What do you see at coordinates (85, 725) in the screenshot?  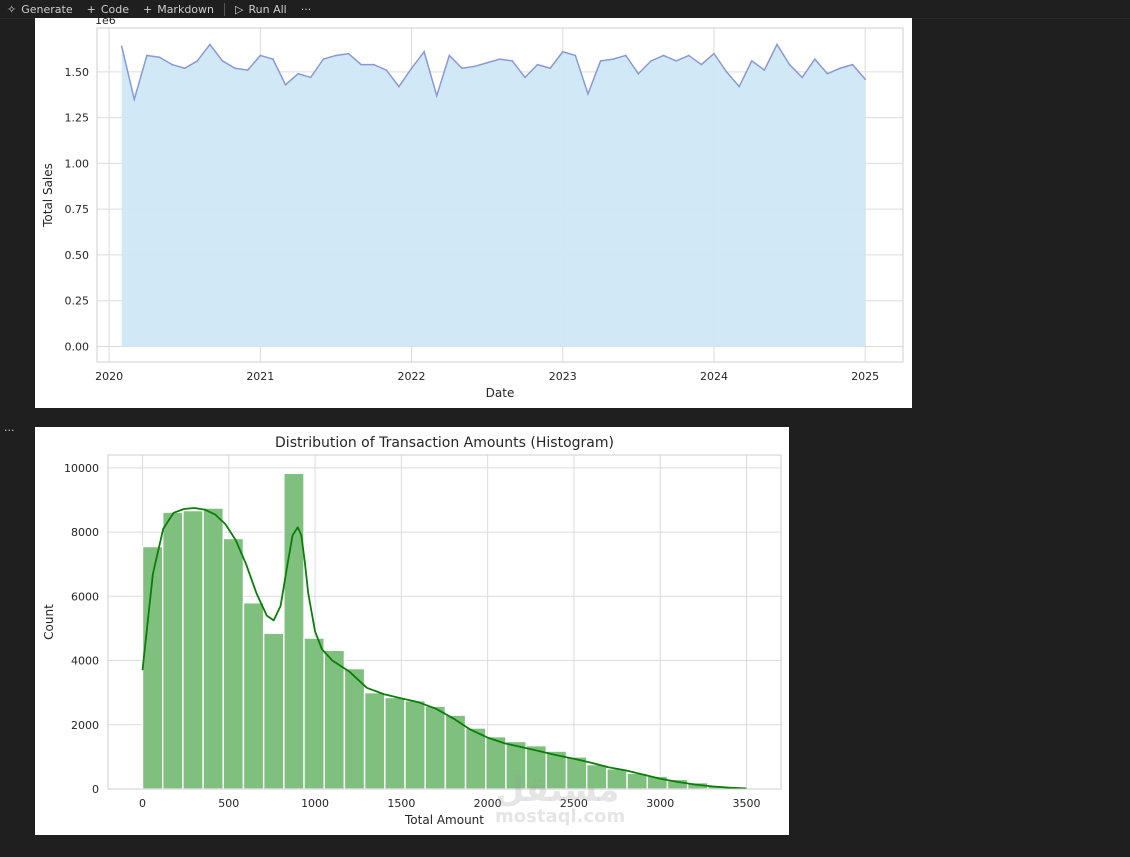 I see `y-tick-label: 2000` at bounding box center [85, 725].